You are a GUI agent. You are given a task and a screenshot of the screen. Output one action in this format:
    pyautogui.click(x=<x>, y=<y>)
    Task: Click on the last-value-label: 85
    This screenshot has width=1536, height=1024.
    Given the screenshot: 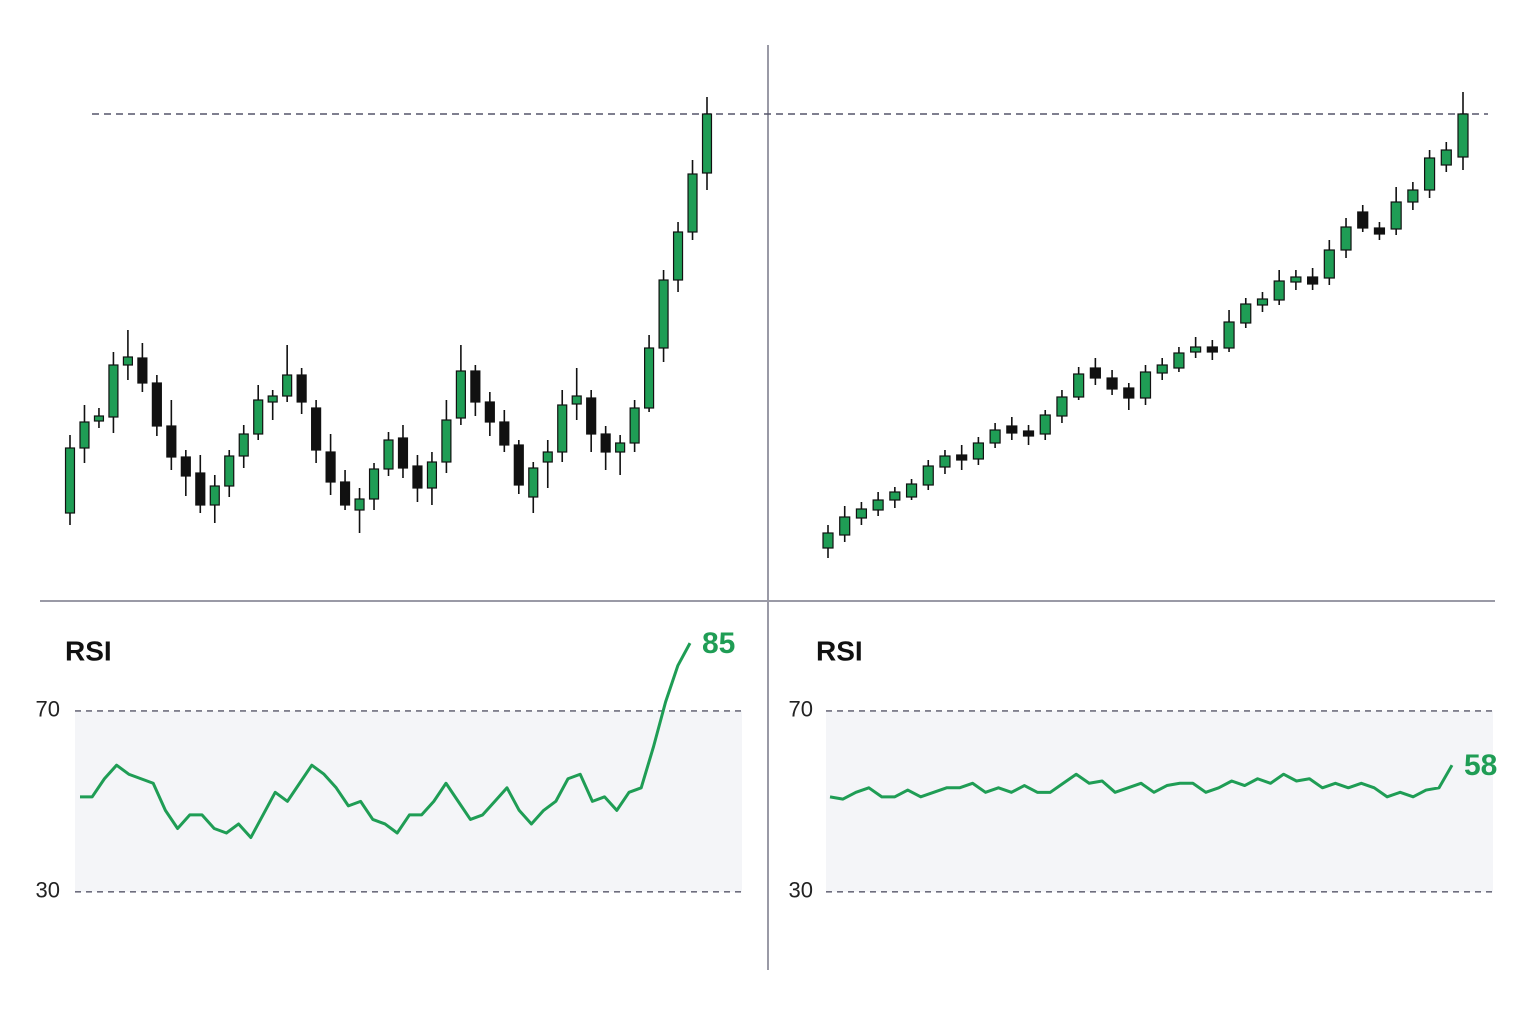 What is the action you would take?
    pyautogui.click(x=718, y=643)
    